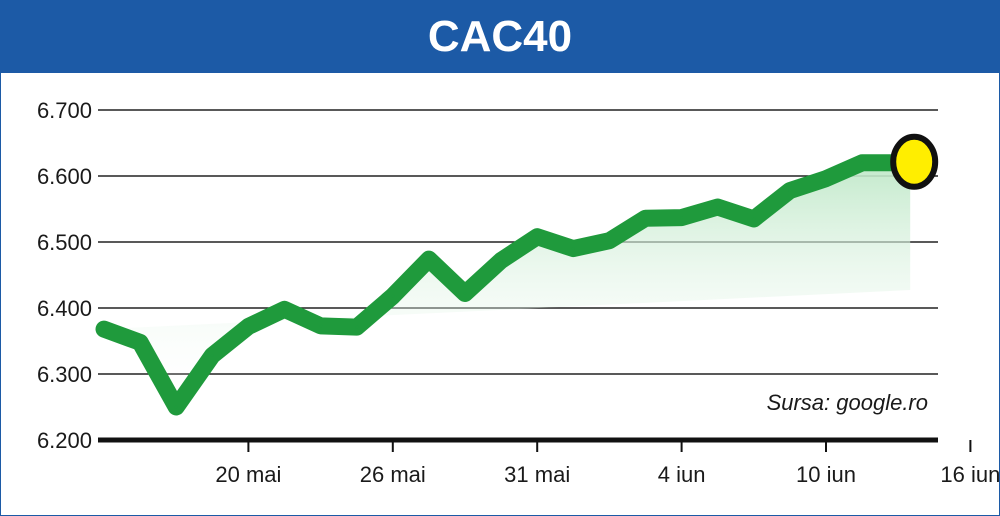 This screenshot has width=1000, height=516. Describe the element at coordinates (535, 444) in the screenshot. I see `x-axis` at that location.